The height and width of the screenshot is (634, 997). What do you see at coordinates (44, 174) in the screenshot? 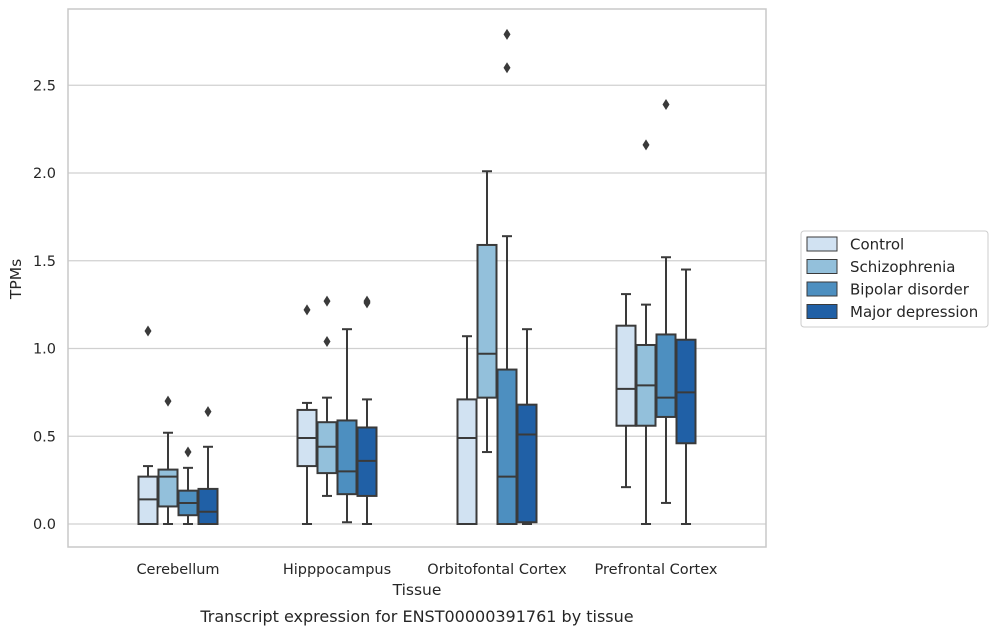
I see `y-tick-label: 2.0` at bounding box center [44, 174].